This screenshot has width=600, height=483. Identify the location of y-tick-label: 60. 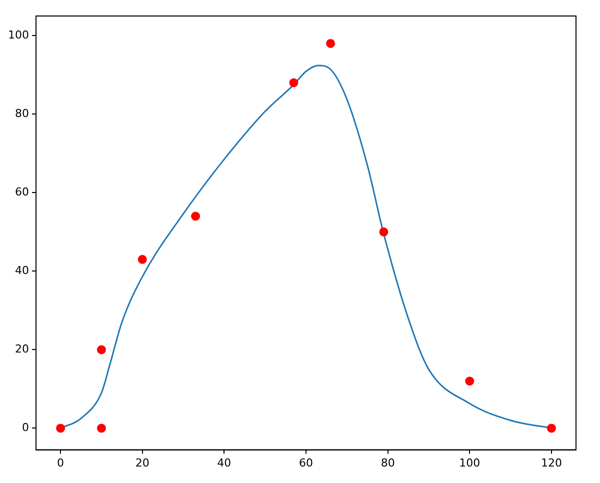
(21, 192).